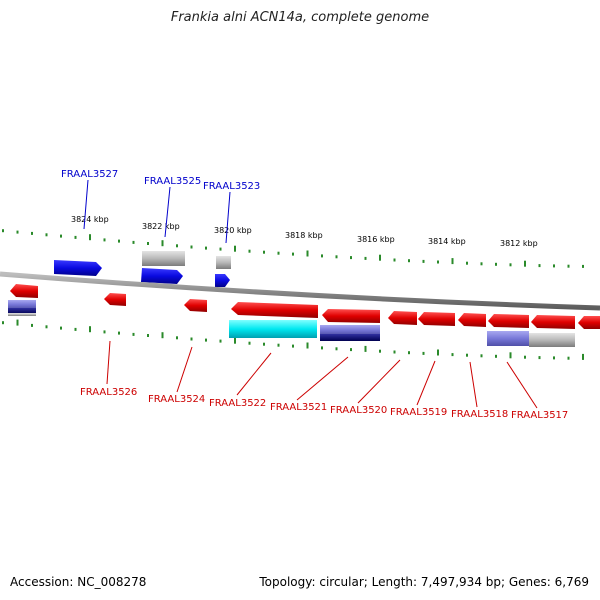 The width and height of the screenshot is (600, 600). What do you see at coordinates (298, 407) in the screenshot?
I see `gene-label: FRAAL3521` at bounding box center [298, 407].